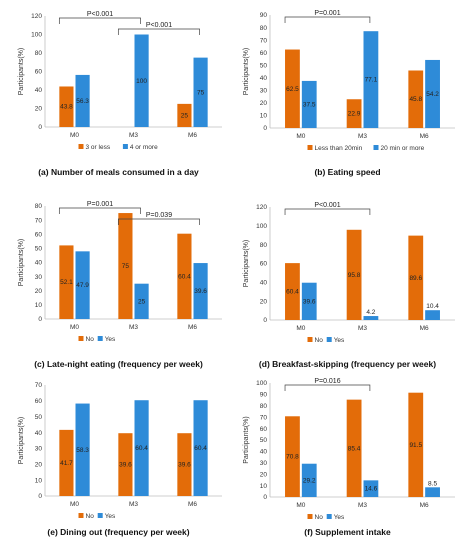 The width and height of the screenshot is (464, 550). What do you see at coordinates (82, 101) in the screenshot?
I see `data-label: 56.3` at bounding box center [82, 101].